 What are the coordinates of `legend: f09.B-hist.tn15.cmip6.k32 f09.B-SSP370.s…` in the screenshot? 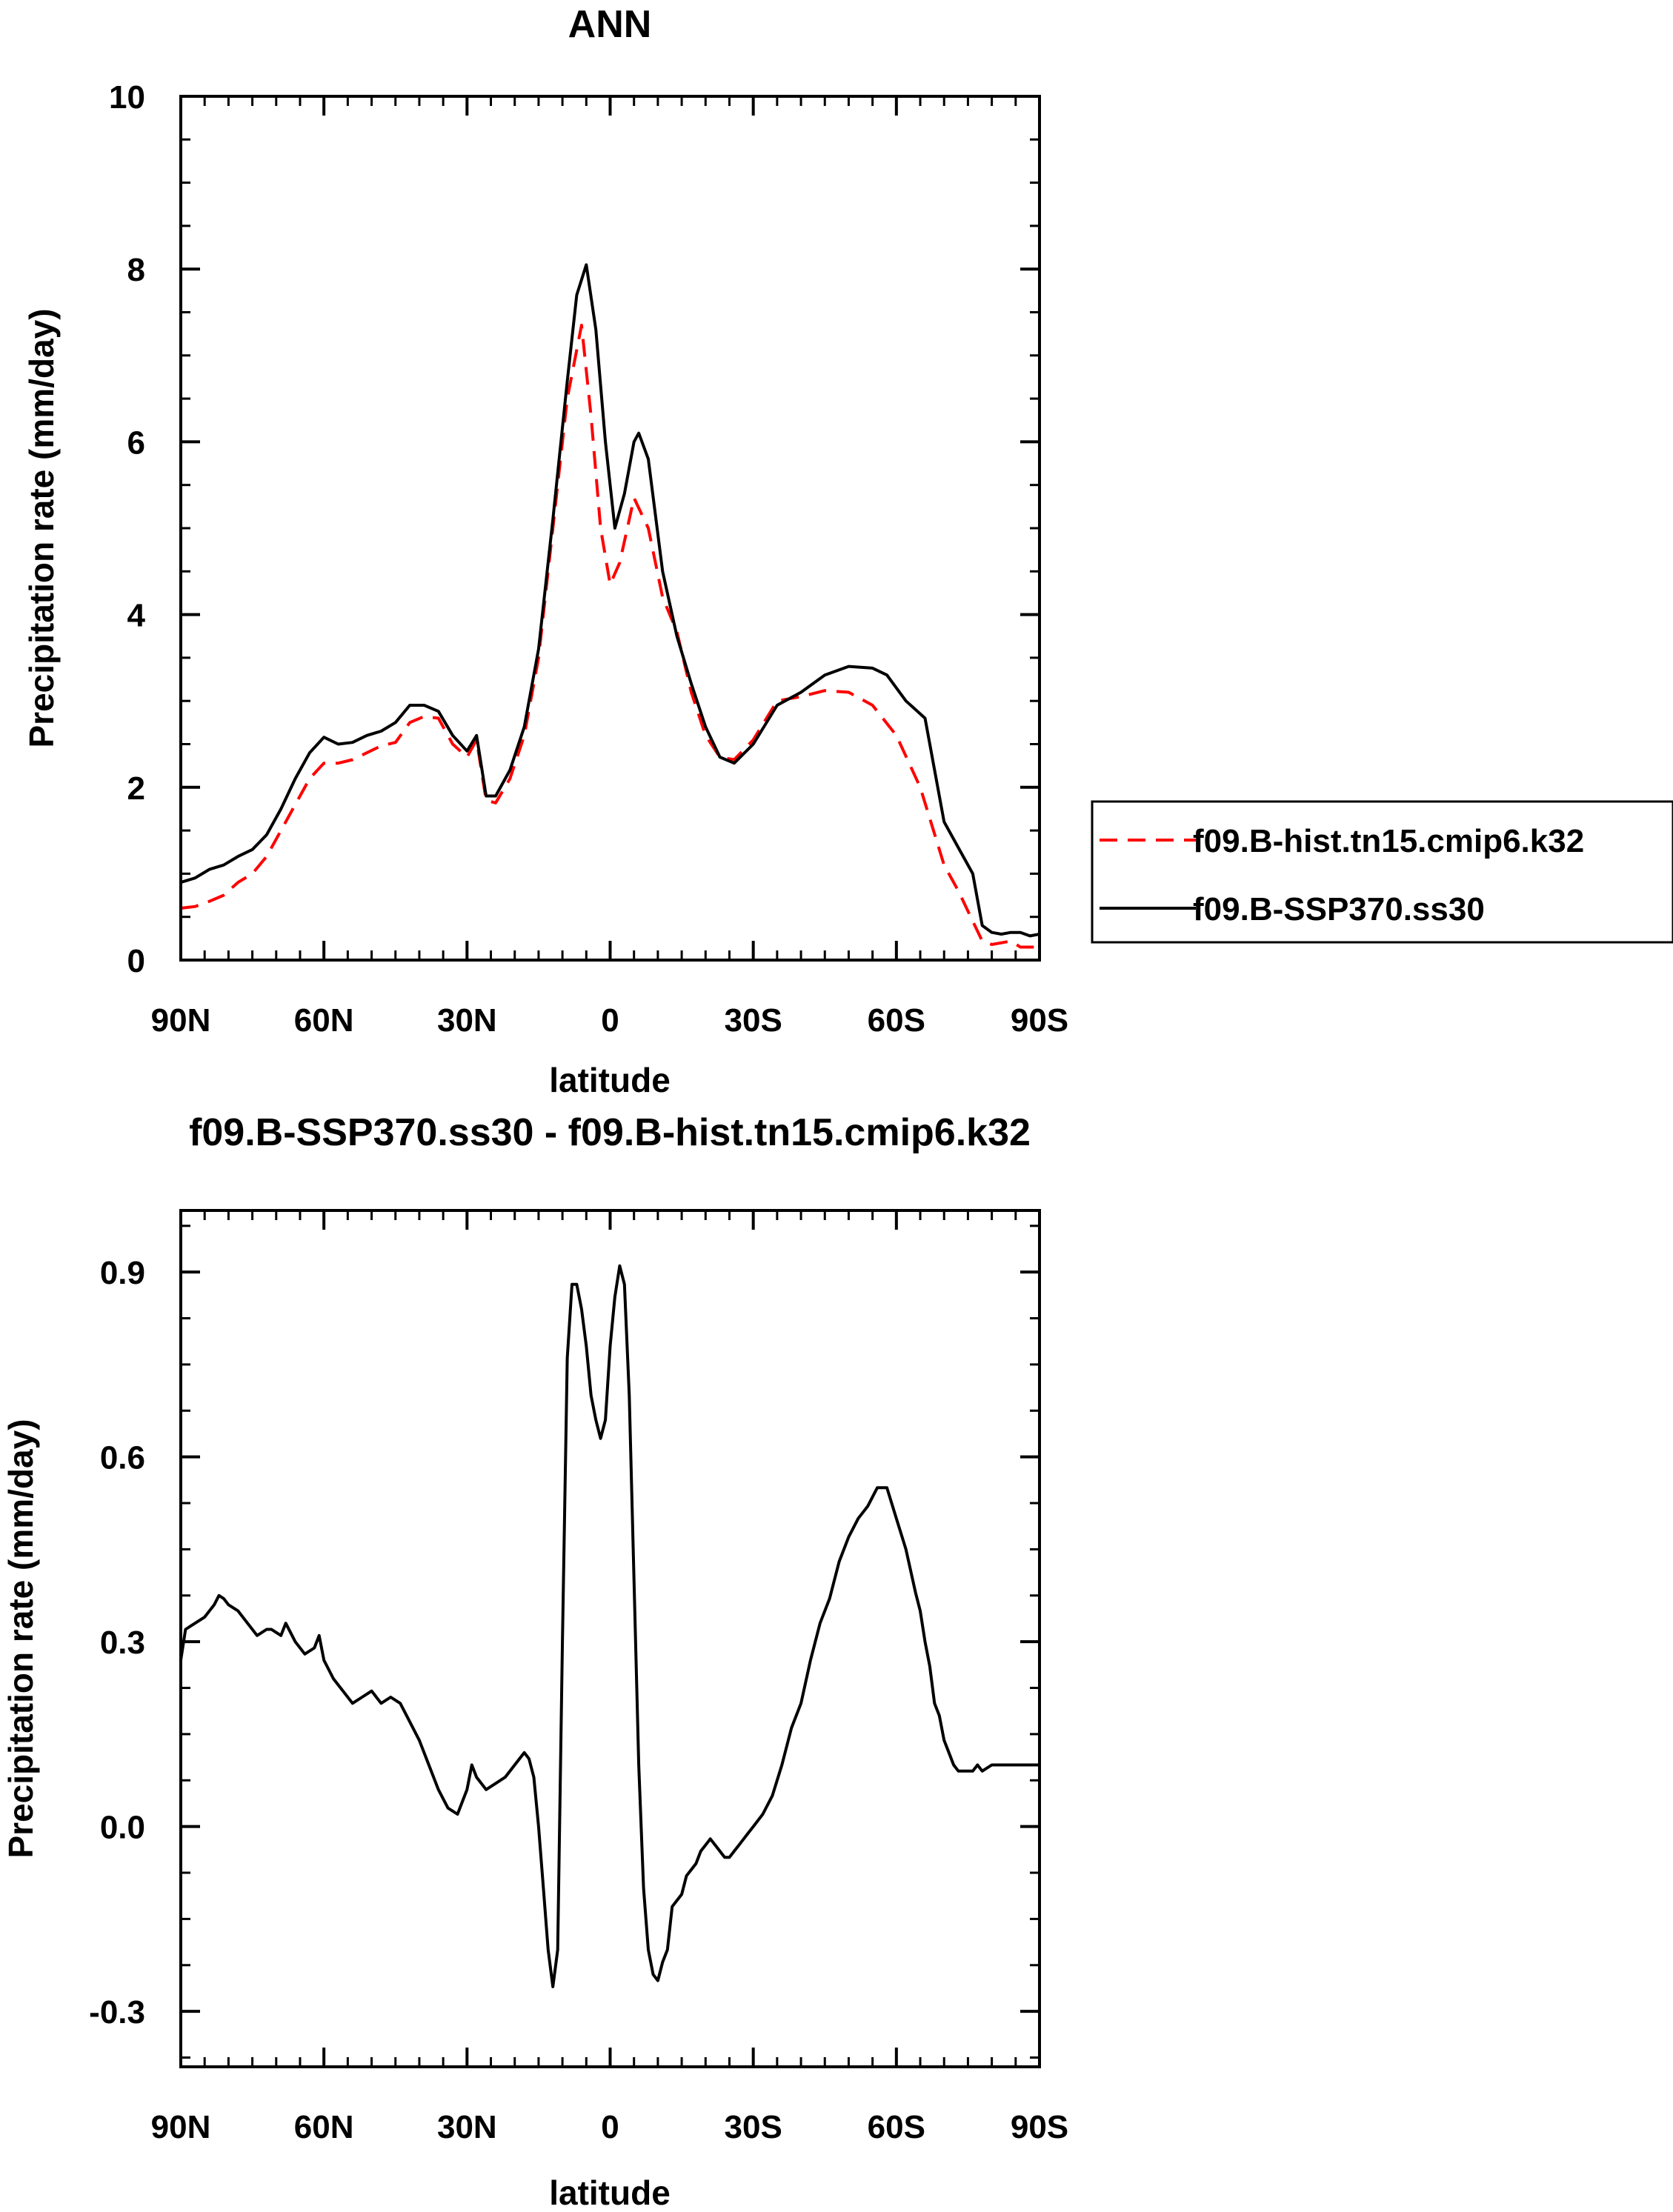 It's located at (1382, 872).